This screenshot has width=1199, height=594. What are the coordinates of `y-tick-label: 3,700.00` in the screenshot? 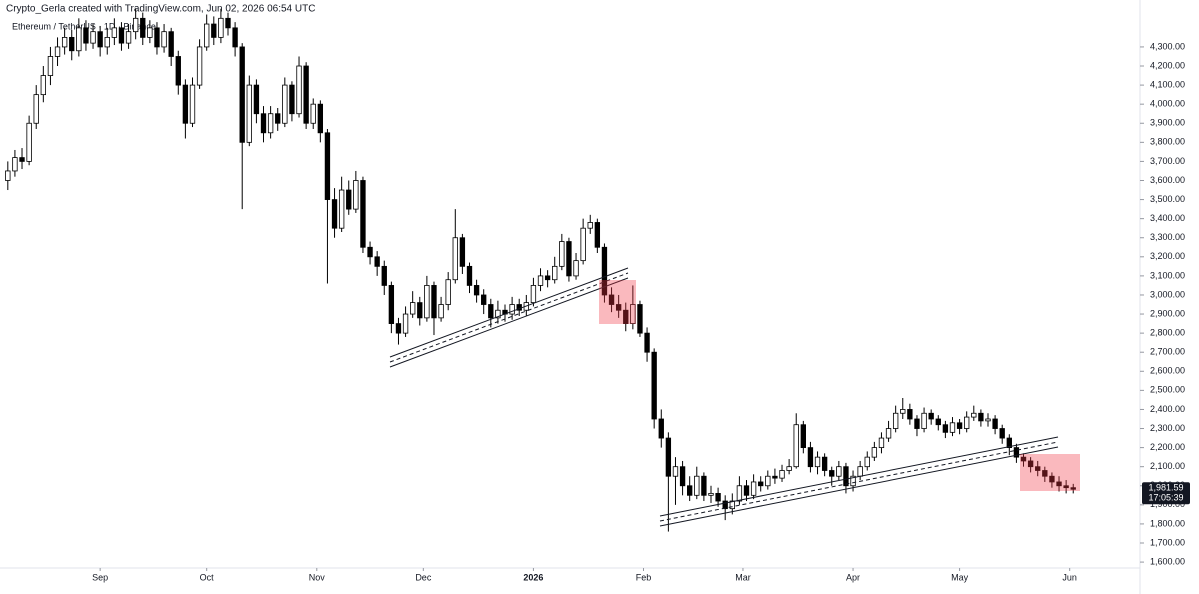 It's located at (1167, 161).